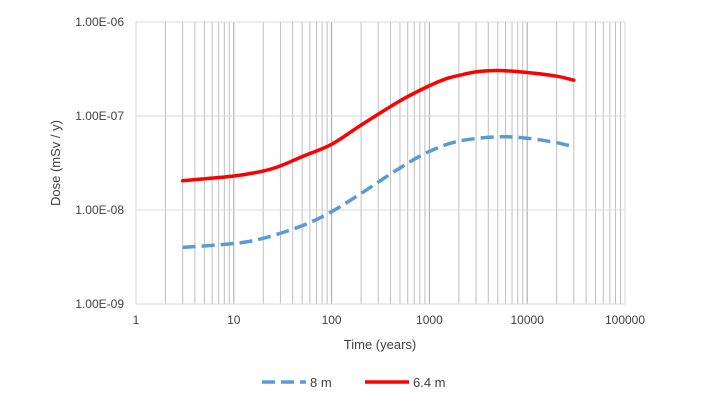 The width and height of the screenshot is (712, 402). I want to click on x-tick-label: 1000, so click(429, 320).